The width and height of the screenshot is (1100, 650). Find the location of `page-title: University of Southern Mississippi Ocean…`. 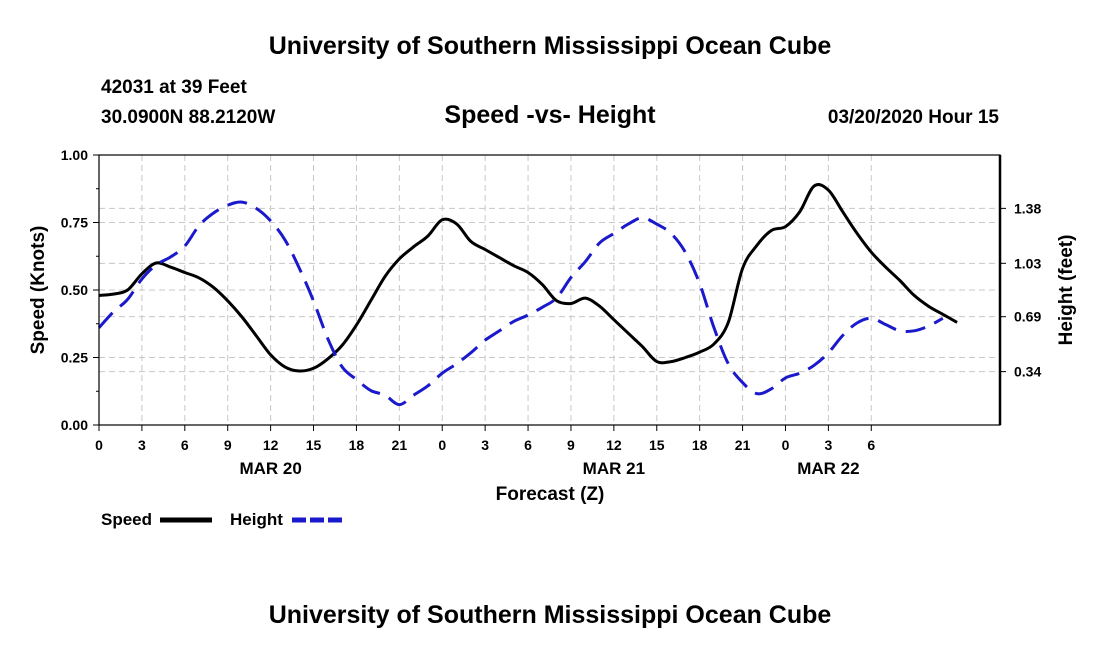

page-title: University of Southern Mississippi Ocean… is located at coordinates (550, 46).